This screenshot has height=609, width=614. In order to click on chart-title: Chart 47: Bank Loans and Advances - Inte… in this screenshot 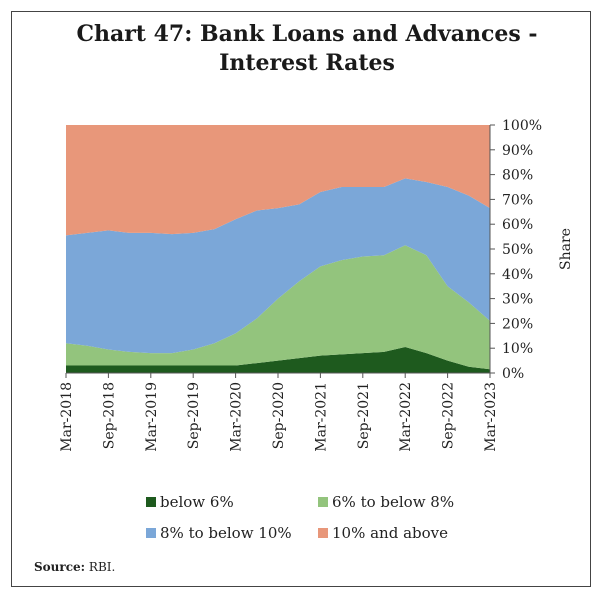, I will do `click(307, 49)`.